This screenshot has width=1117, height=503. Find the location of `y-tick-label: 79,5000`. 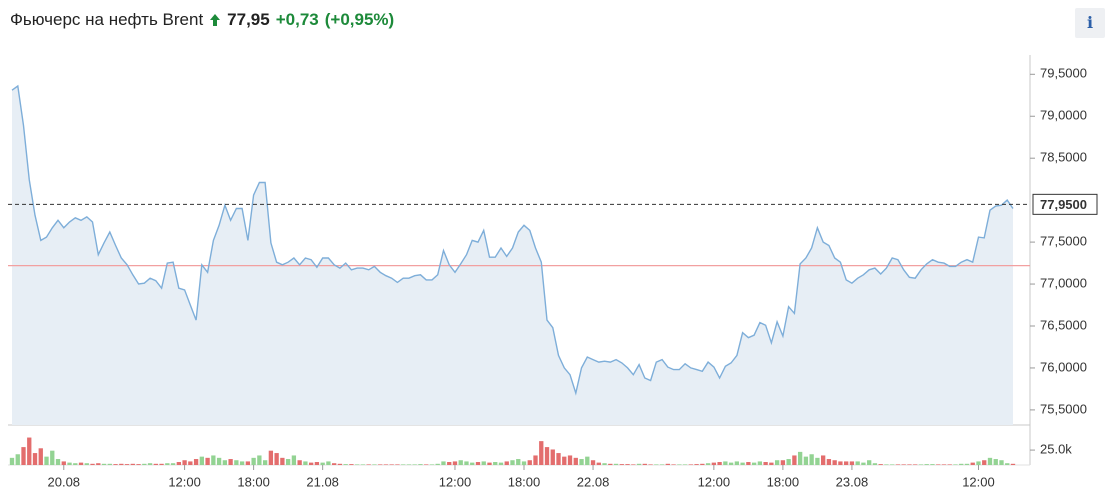

y-tick-label: 79,5000 is located at coordinates (1063, 73).